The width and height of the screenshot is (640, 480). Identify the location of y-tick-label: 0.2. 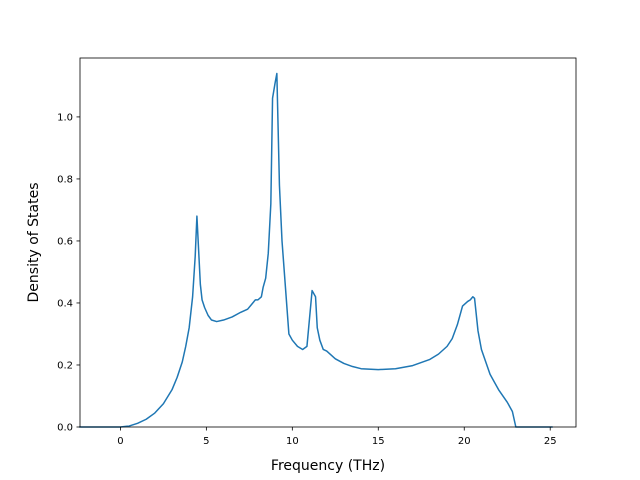
(65, 365).